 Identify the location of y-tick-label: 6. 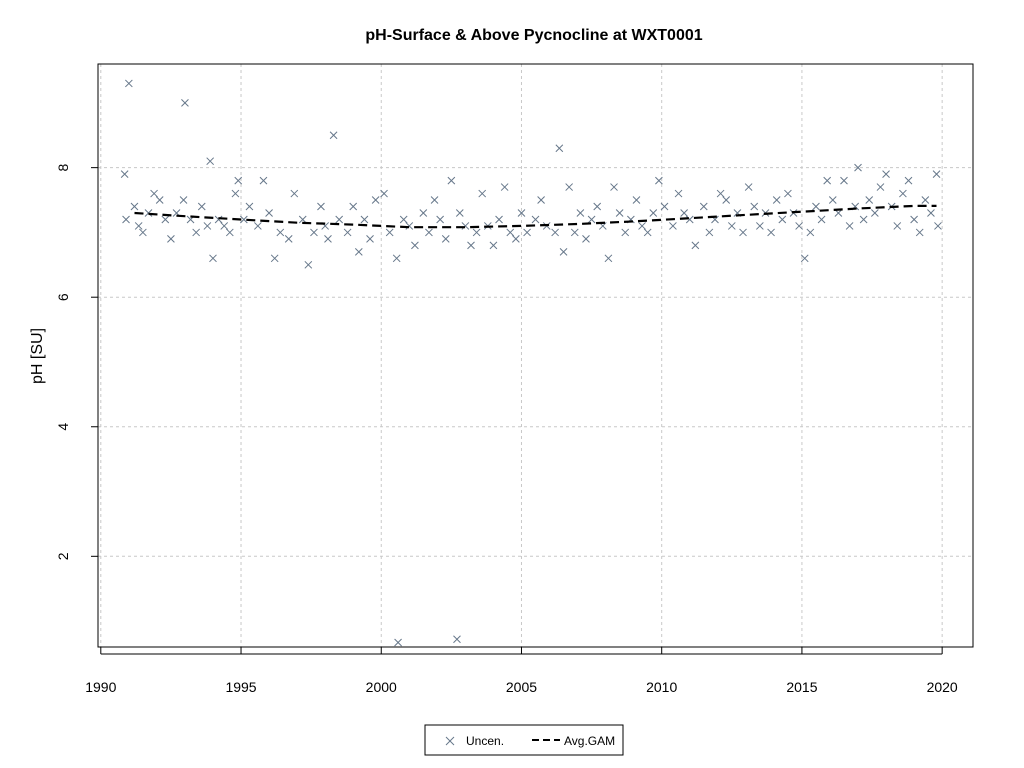
(63, 297).